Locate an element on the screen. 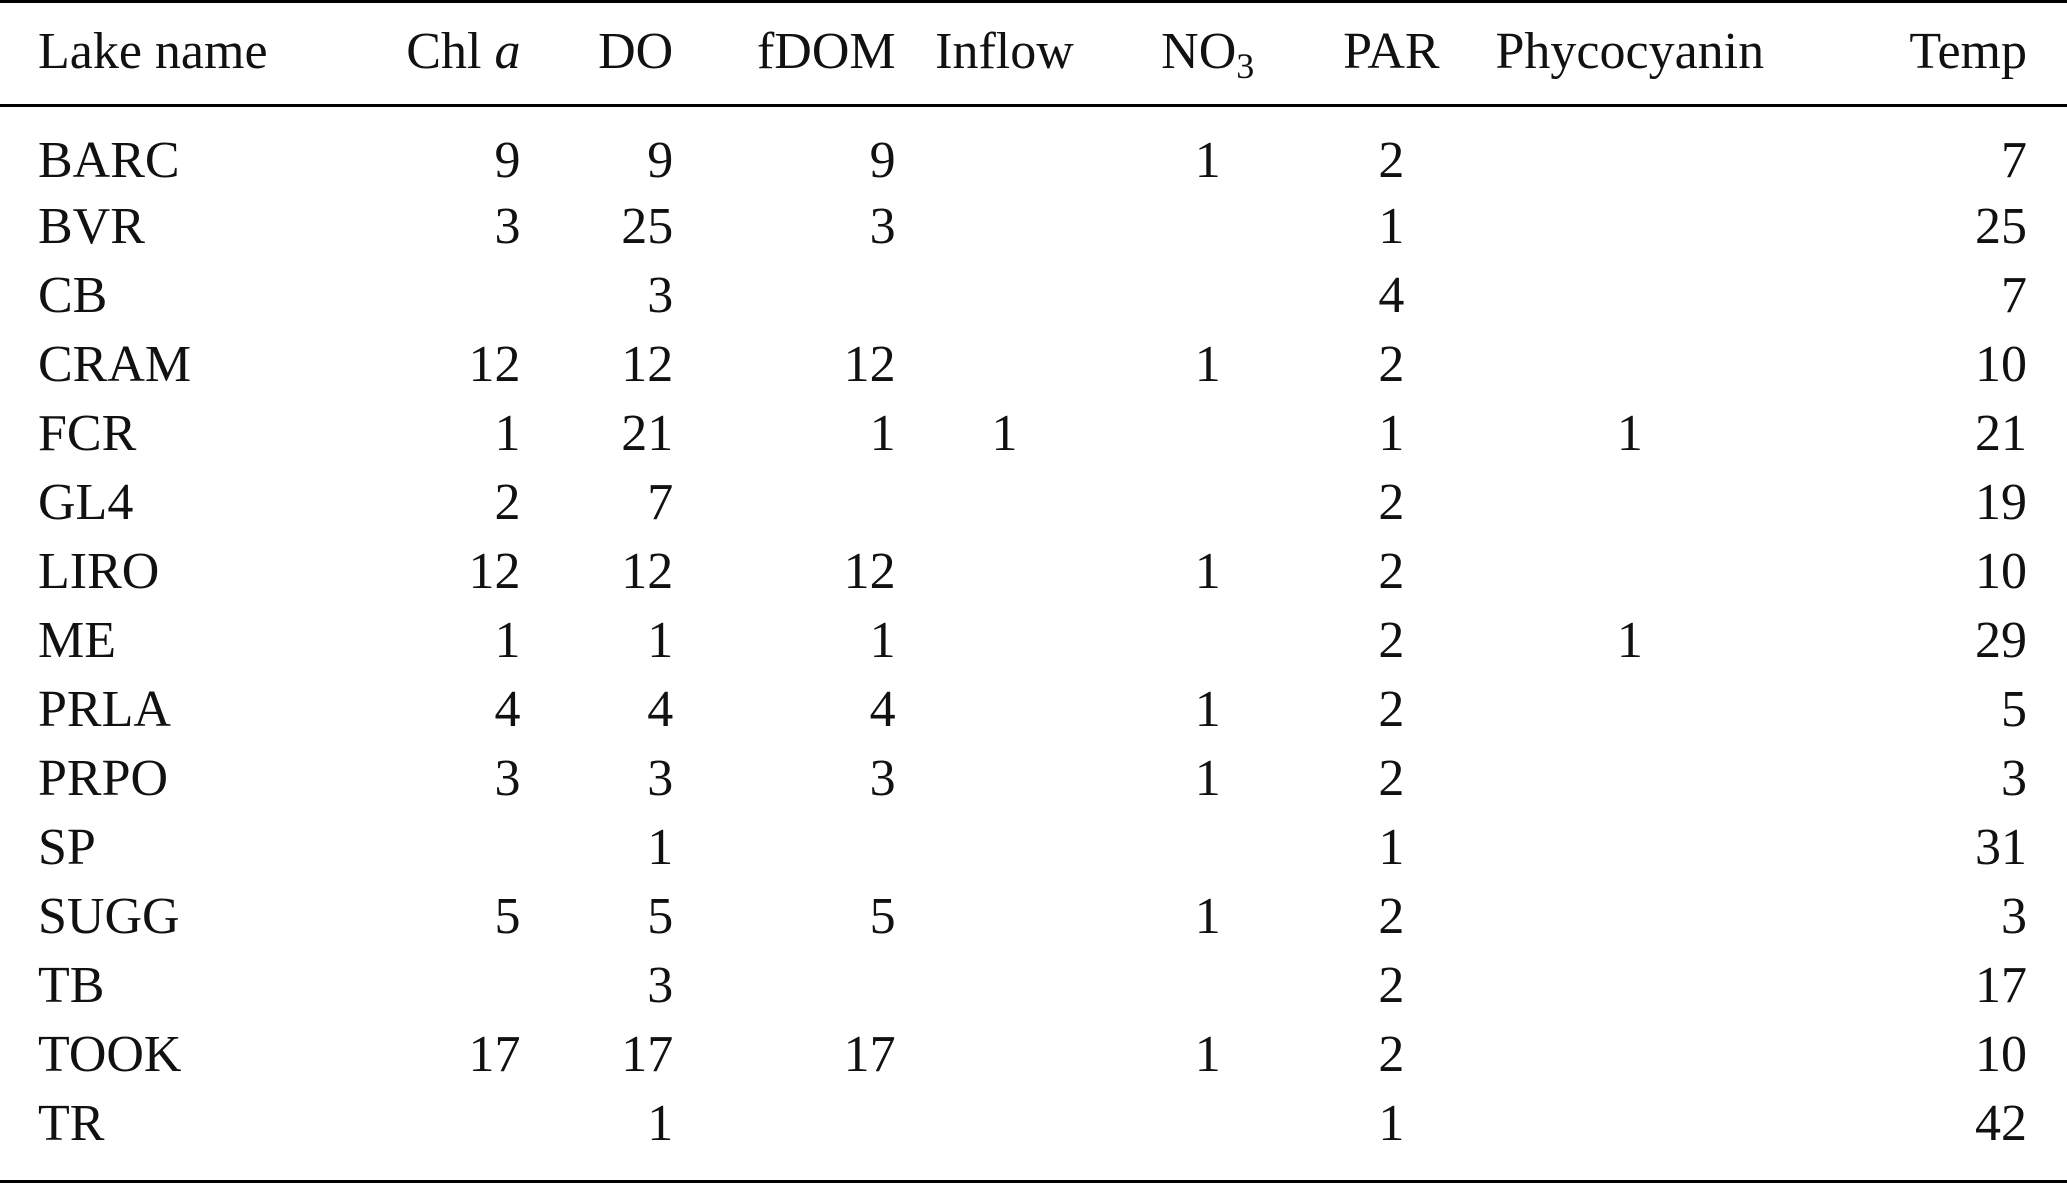 This screenshot has height=1186, width=2067. cell-chl: 4 is located at coordinates (507, 709).